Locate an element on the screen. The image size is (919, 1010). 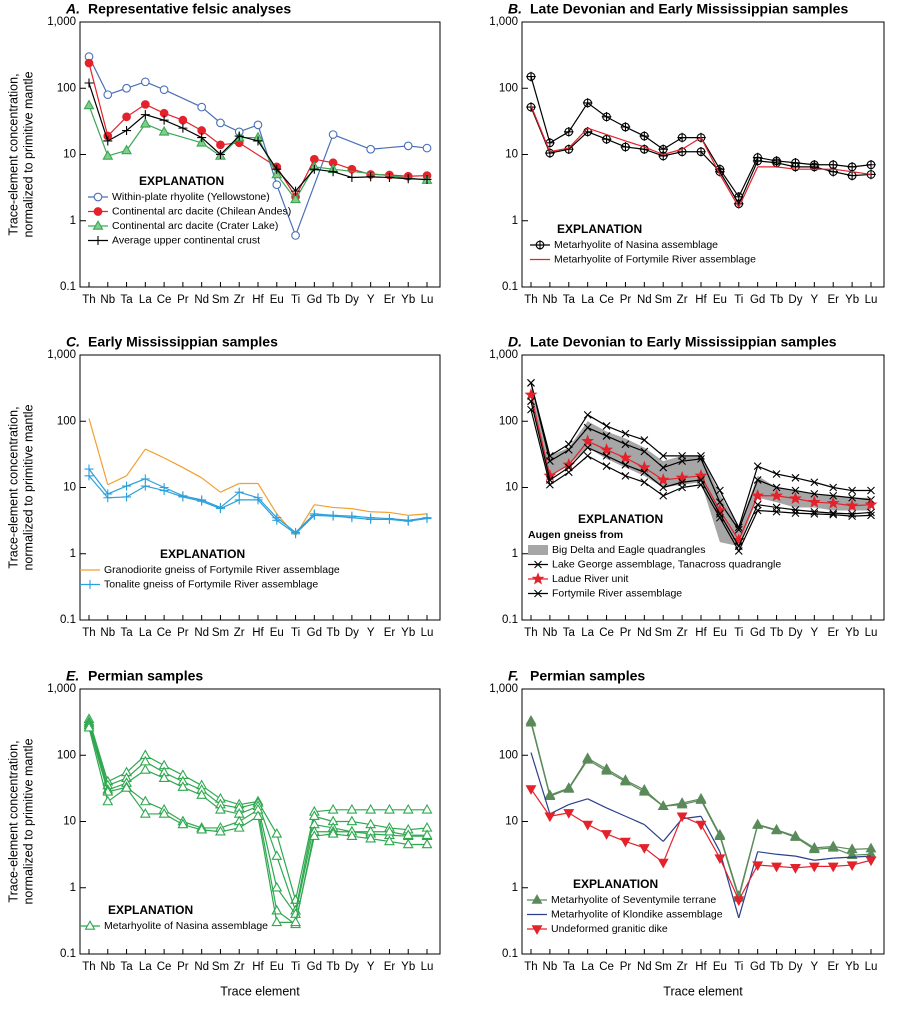
x-tick-label: Ti is located at coordinates (738, 300).